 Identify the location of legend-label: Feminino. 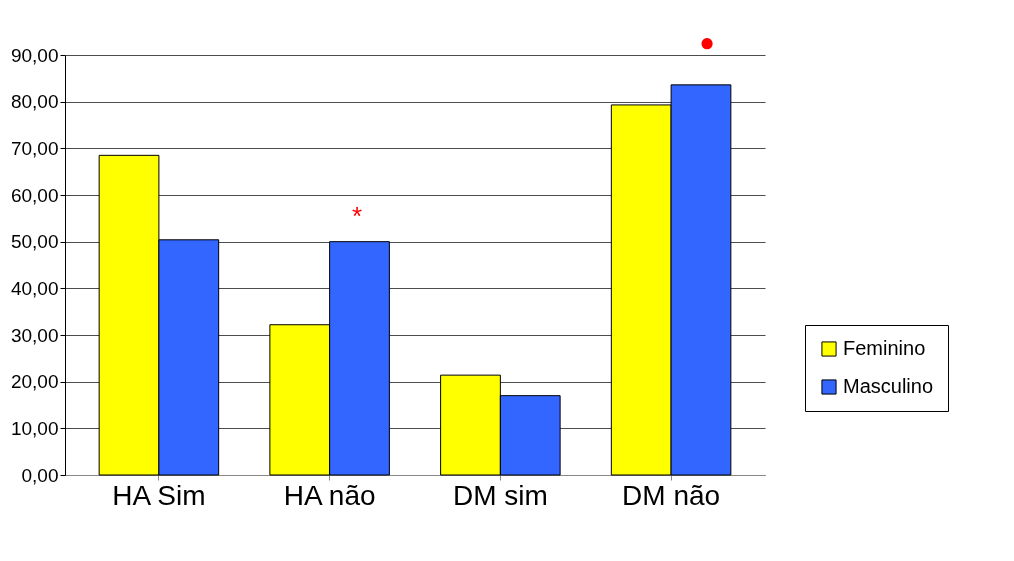
(884, 348).